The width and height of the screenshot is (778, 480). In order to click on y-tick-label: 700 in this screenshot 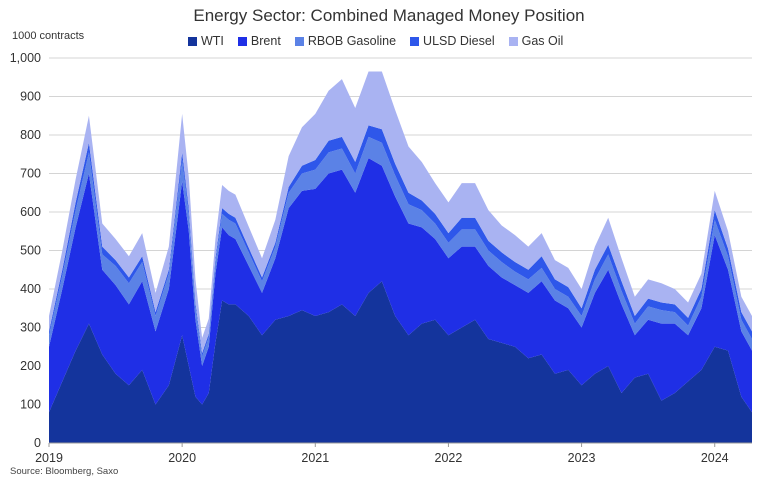, I will do `click(30, 174)`.